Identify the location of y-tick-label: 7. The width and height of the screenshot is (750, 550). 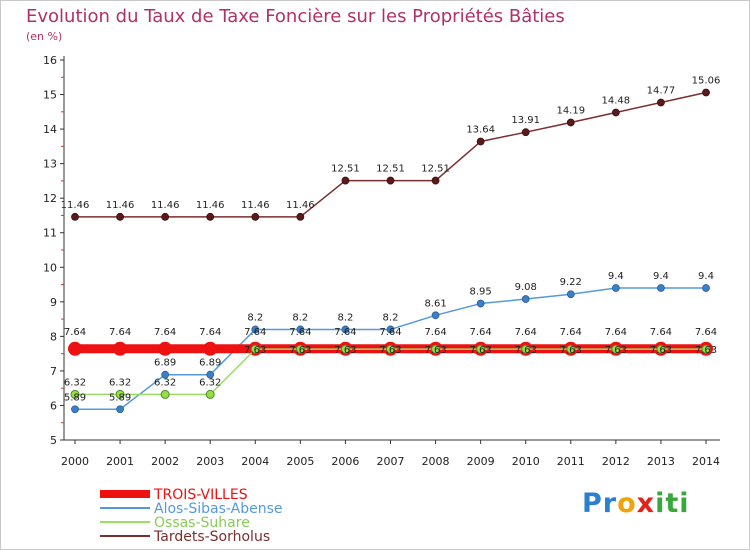
(53, 371).